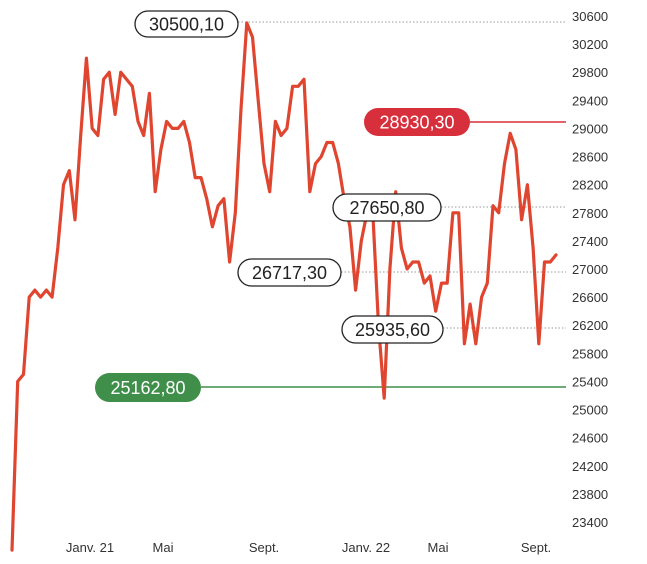 This screenshot has height=564, width=647. I want to click on max-label: 30500,10, so click(186, 25).